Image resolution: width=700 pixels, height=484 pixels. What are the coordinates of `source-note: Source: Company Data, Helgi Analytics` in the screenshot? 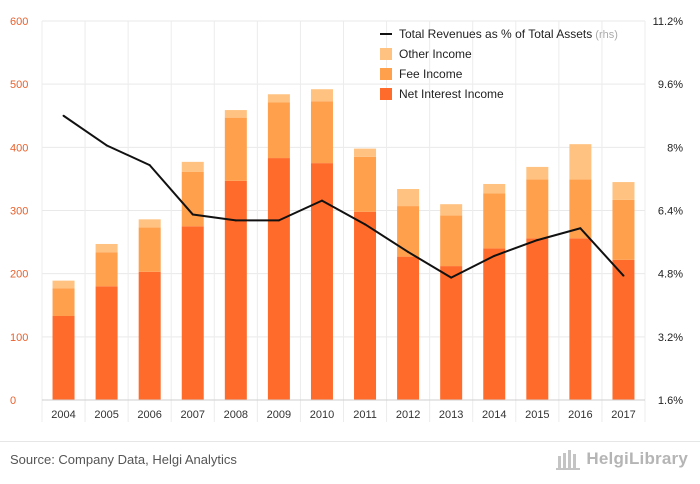 It's located at (123, 459).